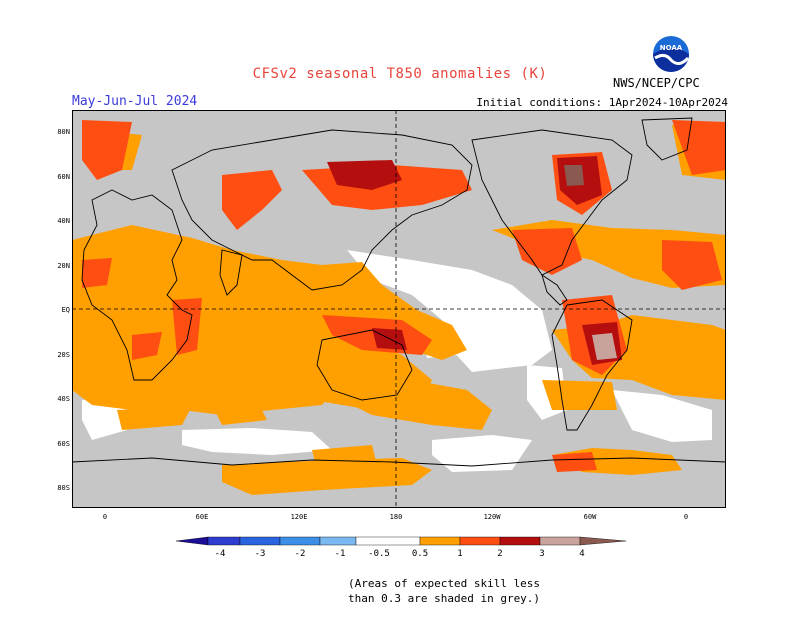 This screenshot has height=618, width=800. Describe the element at coordinates (602, 102) in the screenshot. I see `initial-conditions-label: Initial conditions: 1Apr2024-10Apr2024` at that location.